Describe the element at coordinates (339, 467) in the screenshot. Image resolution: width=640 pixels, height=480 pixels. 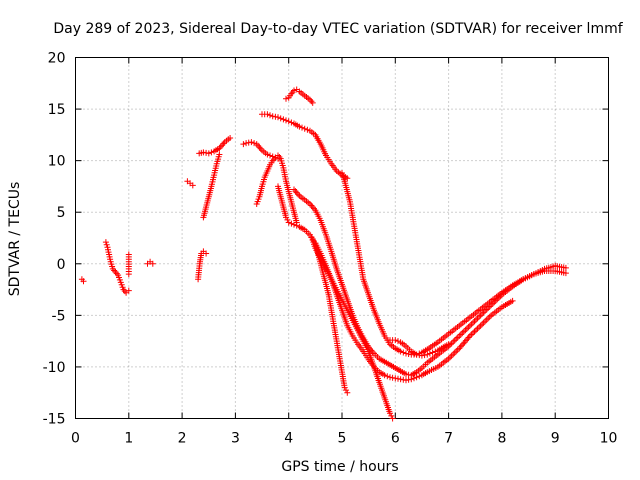
I see `x-axis-label: GPS time / hours` at that location.